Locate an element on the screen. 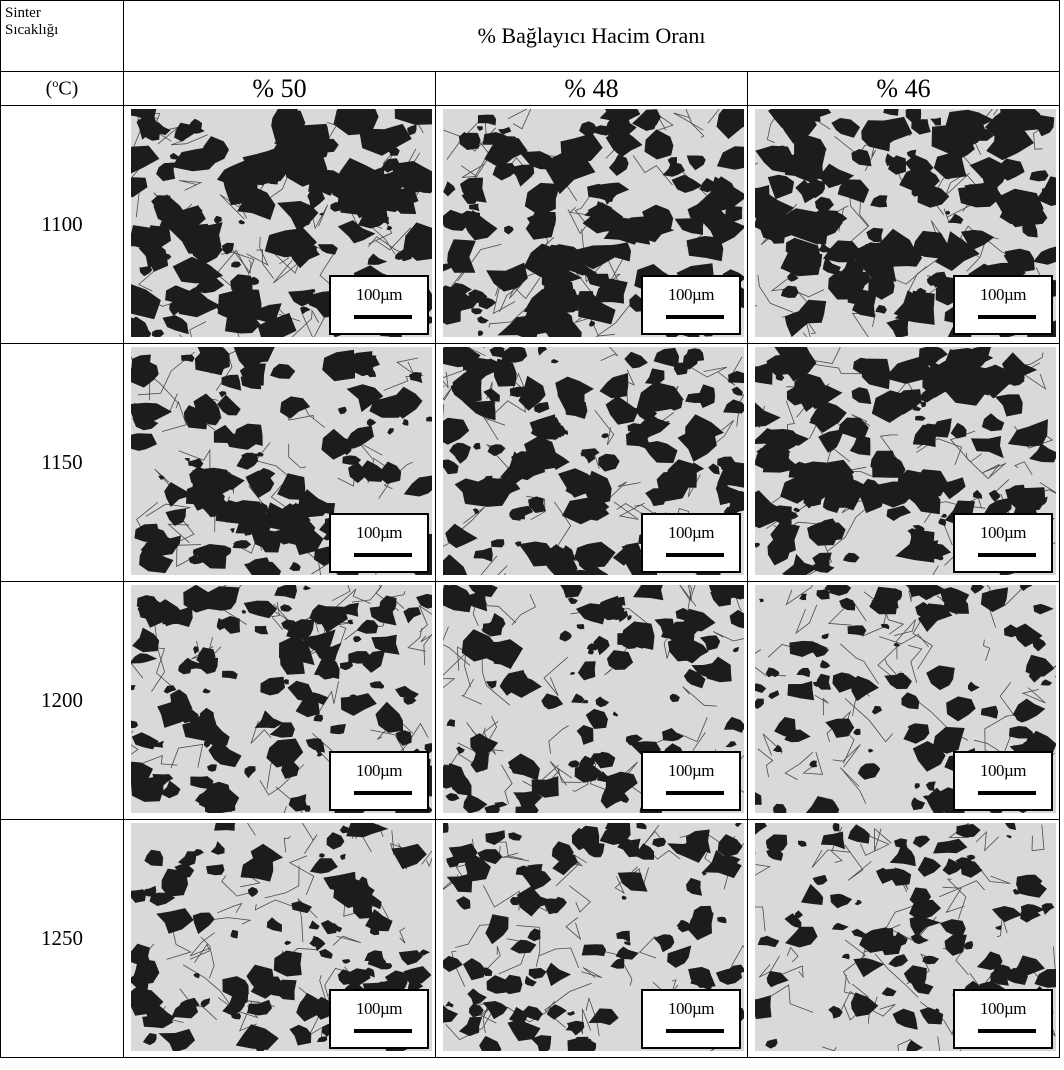 The image size is (1064, 1070). corner-line1: Sinter is located at coordinates (23, 13).